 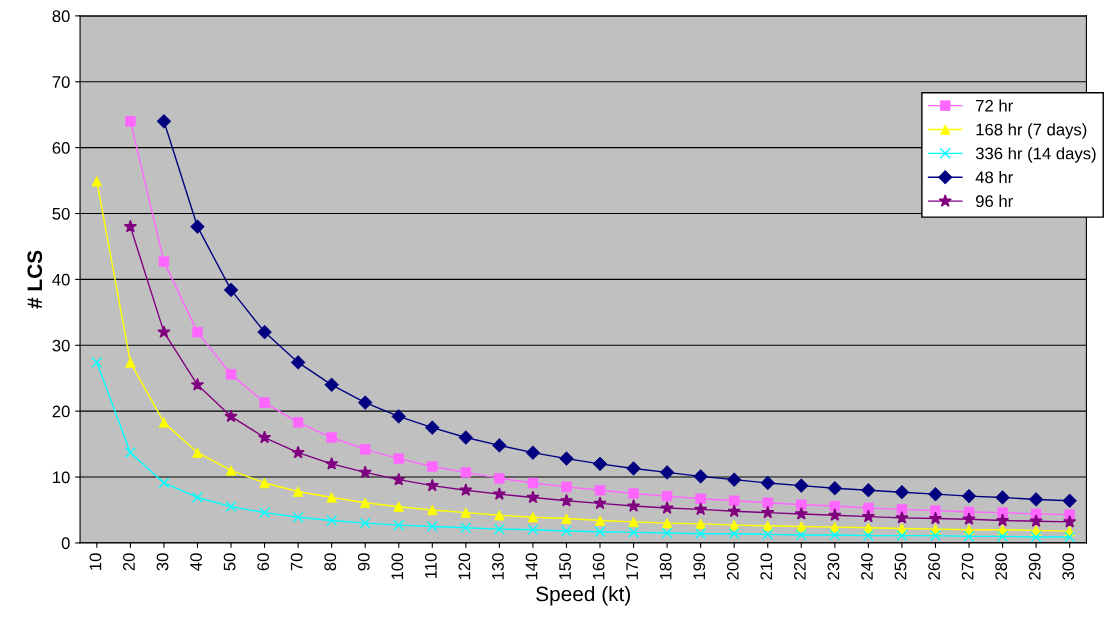 What do you see at coordinates (900, 566) in the screenshot?
I see `x-tick-label: 250` at bounding box center [900, 566].